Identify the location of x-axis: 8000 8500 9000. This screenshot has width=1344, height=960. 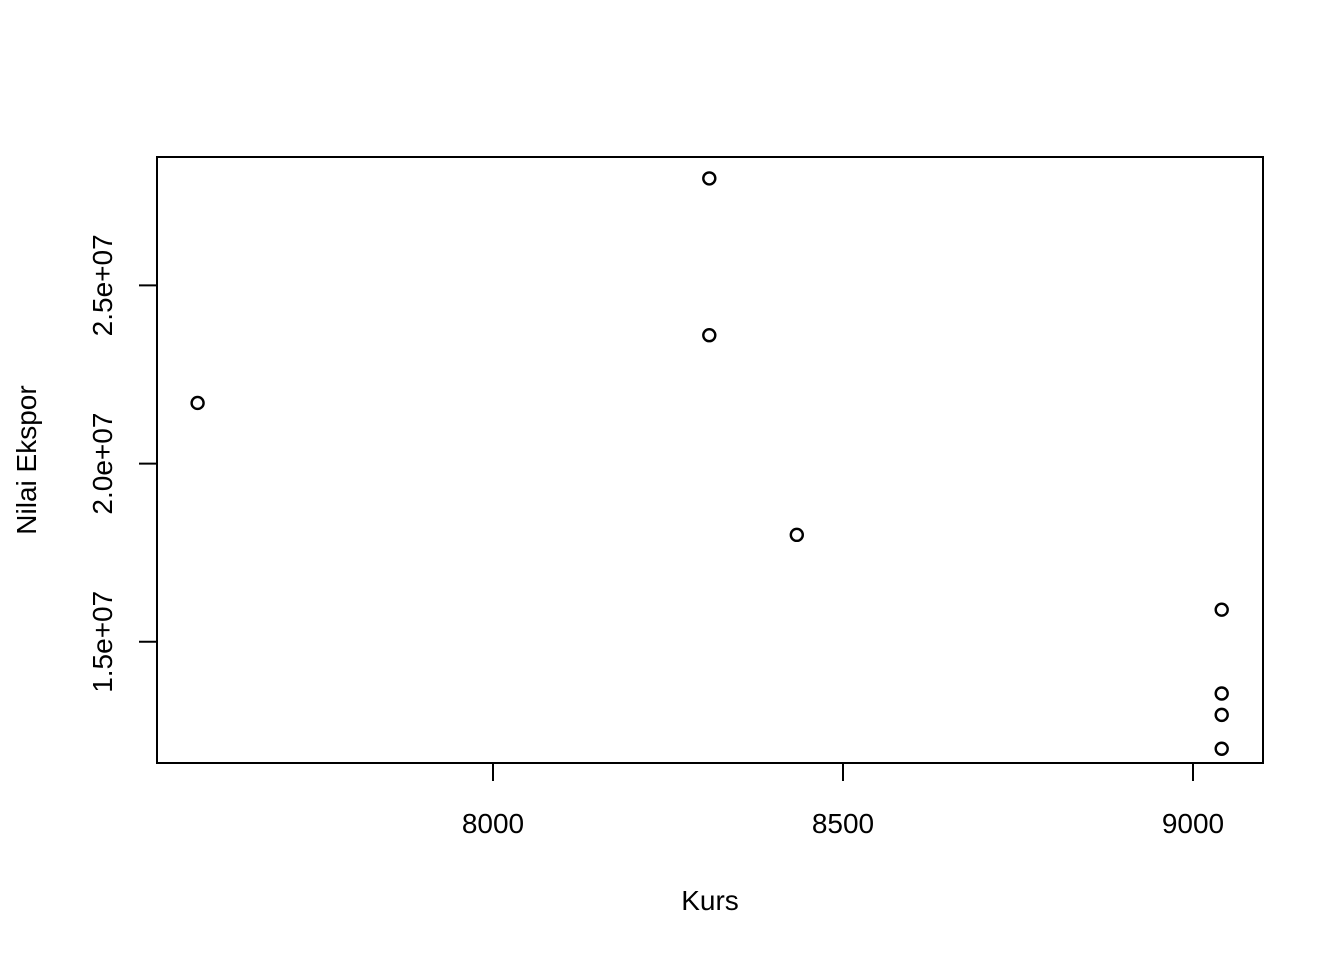
(843, 800).